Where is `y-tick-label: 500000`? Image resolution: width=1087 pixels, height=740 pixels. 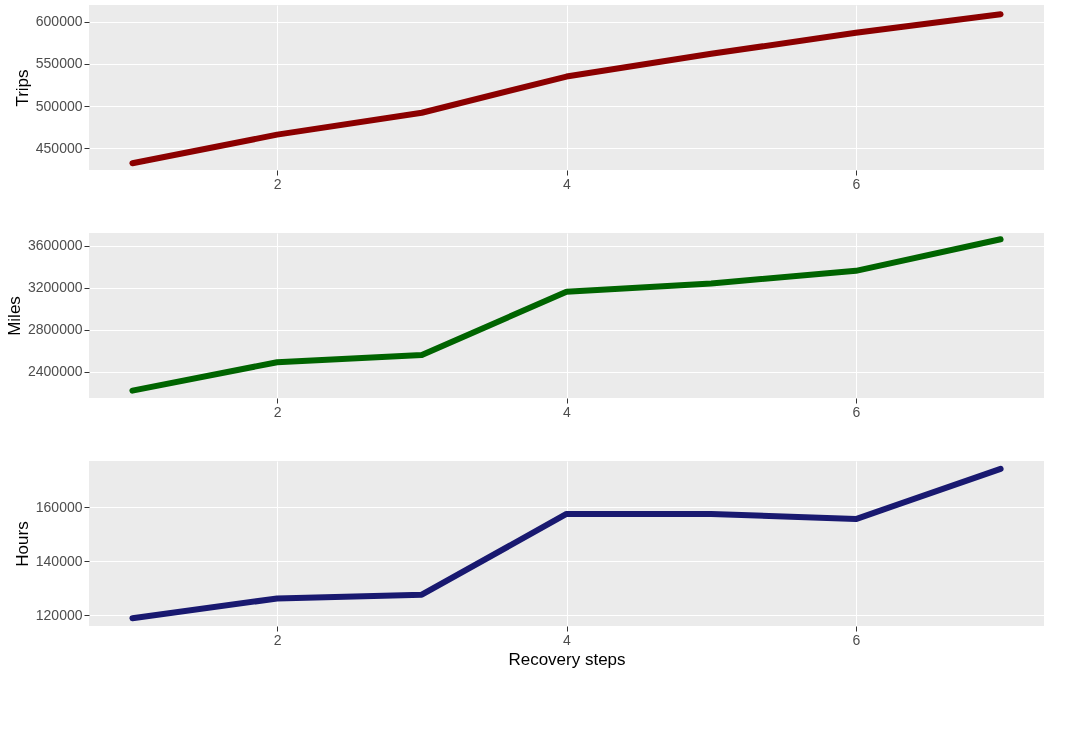
y-tick-label: 500000 is located at coordinates (59, 105).